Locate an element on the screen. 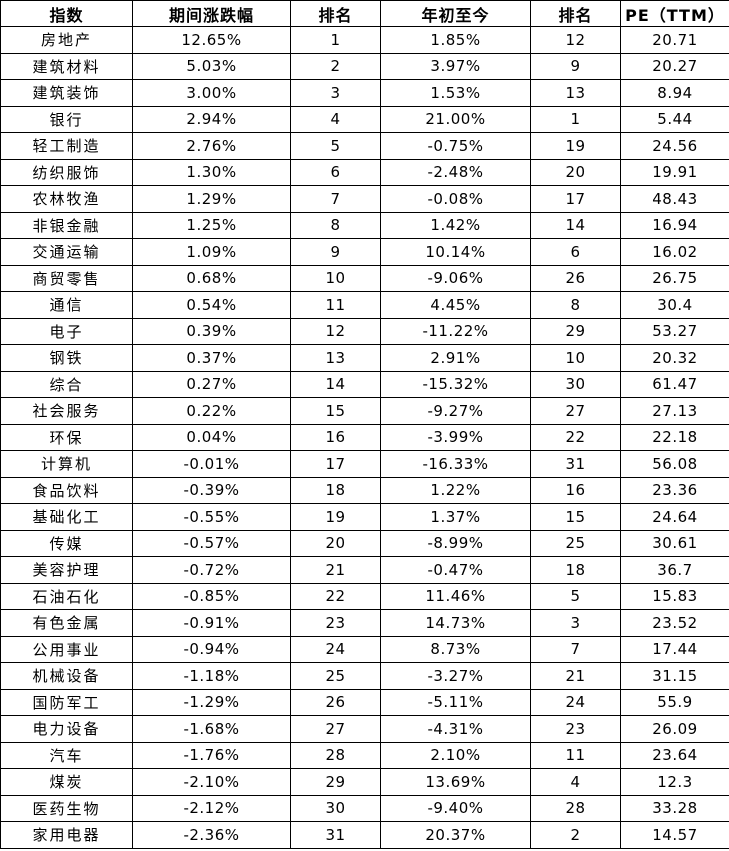  cell-ytd-change: -3.99% is located at coordinates (455, 437).